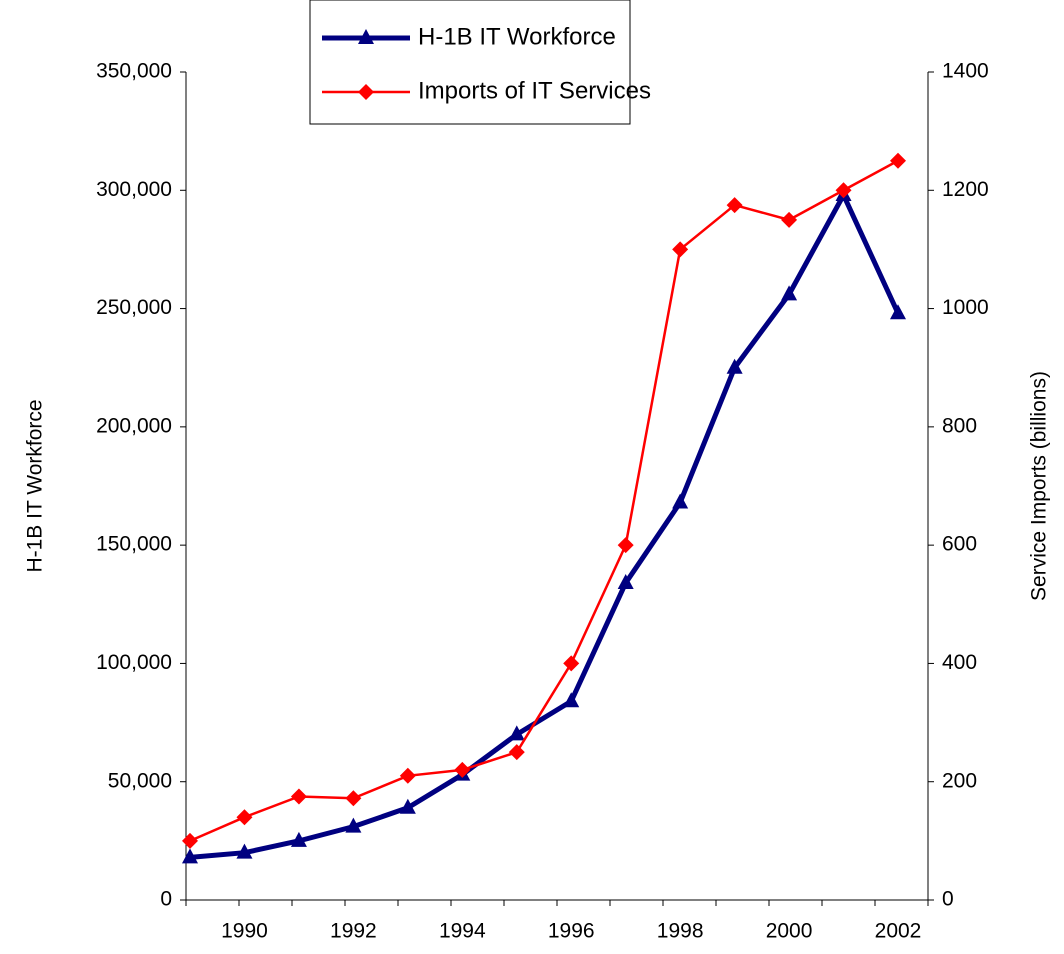 The height and width of the screenshot is (954, 1064). I want to click on legend-box, so click(470, 62).